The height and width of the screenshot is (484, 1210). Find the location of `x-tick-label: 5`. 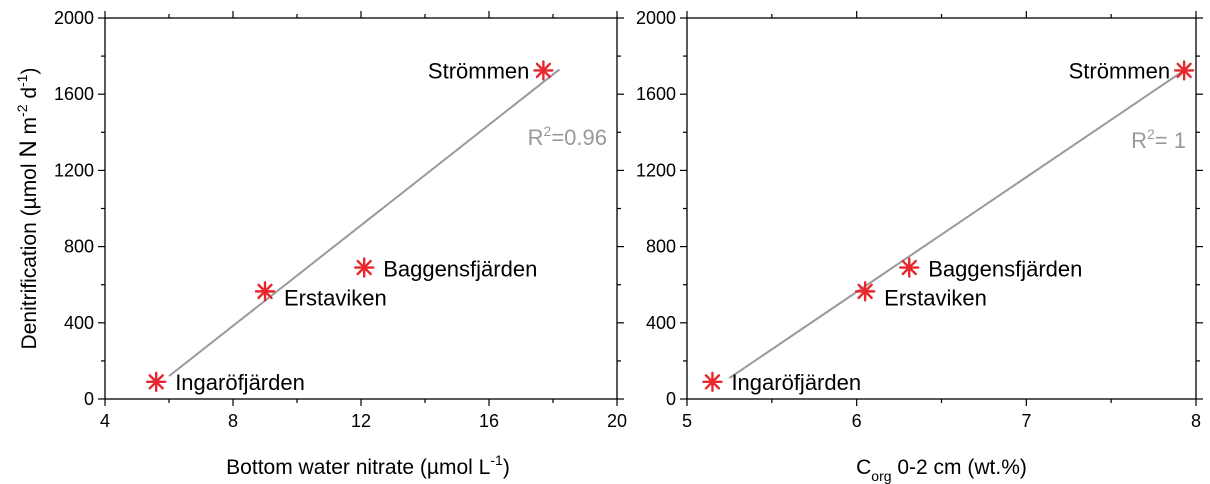

x-tick-label: 5 is located at coordinates (687, 421).